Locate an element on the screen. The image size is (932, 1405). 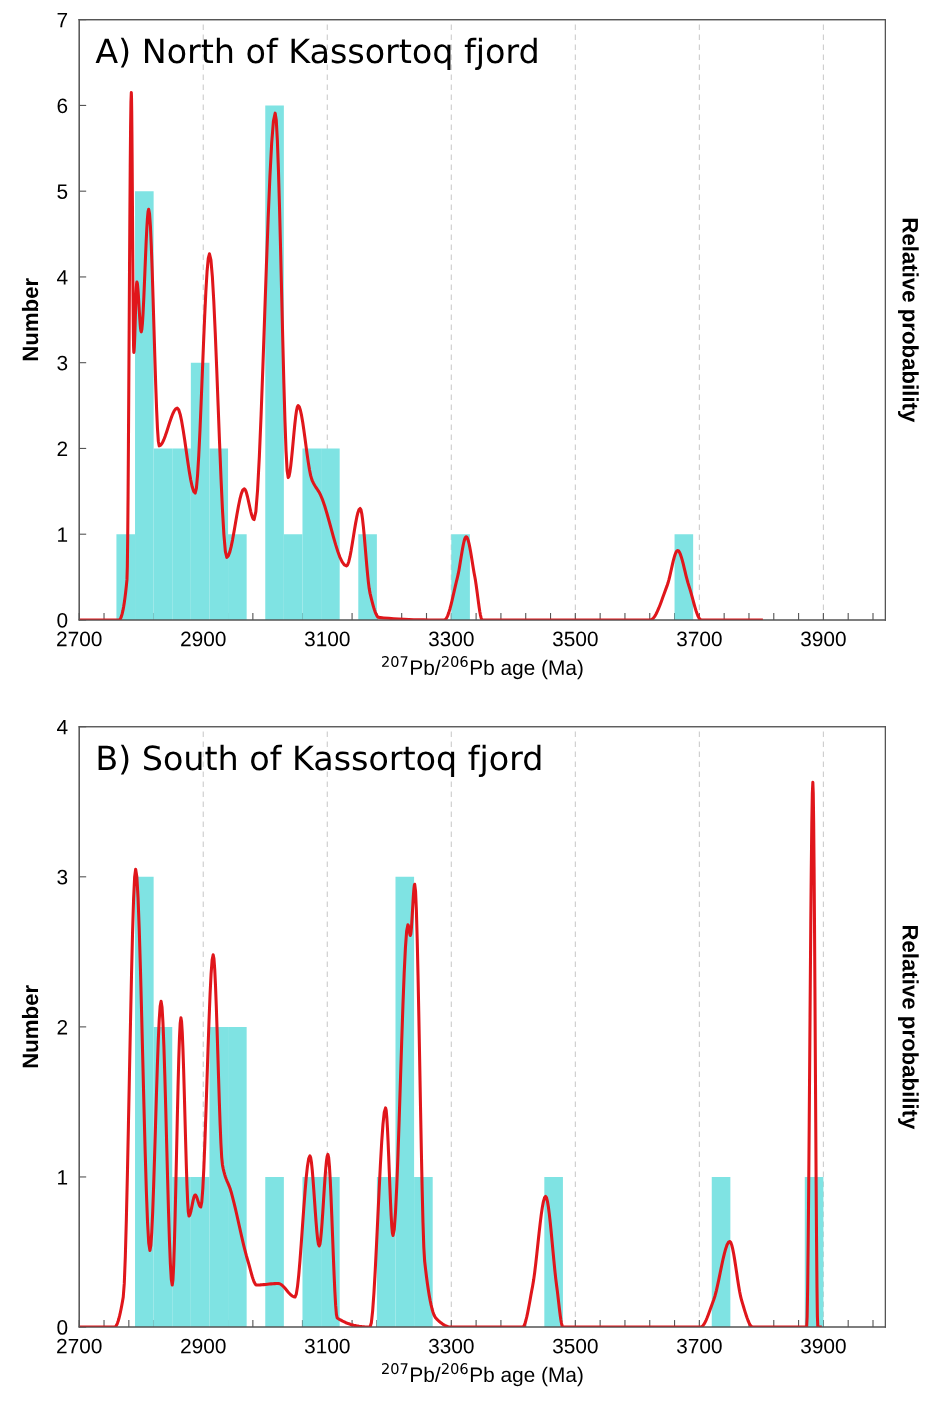
text: A) North of Kassortoq fjord is located at coordinates (316, 53).